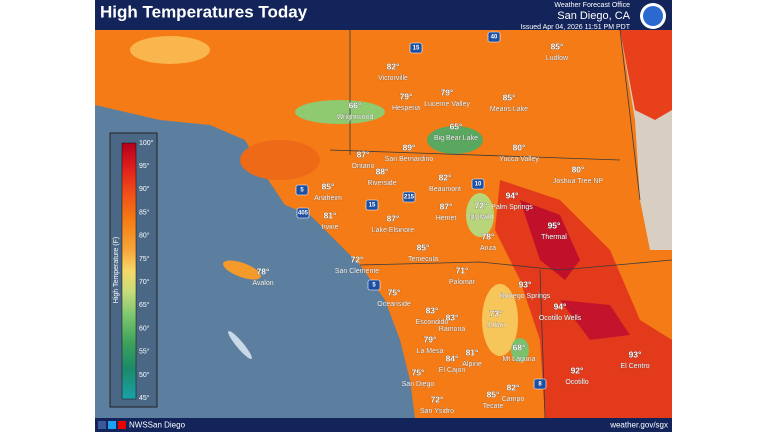  Describe the element at coordinates (634, 366) in the screenshot. I see `place-name: El Centro` at that location.